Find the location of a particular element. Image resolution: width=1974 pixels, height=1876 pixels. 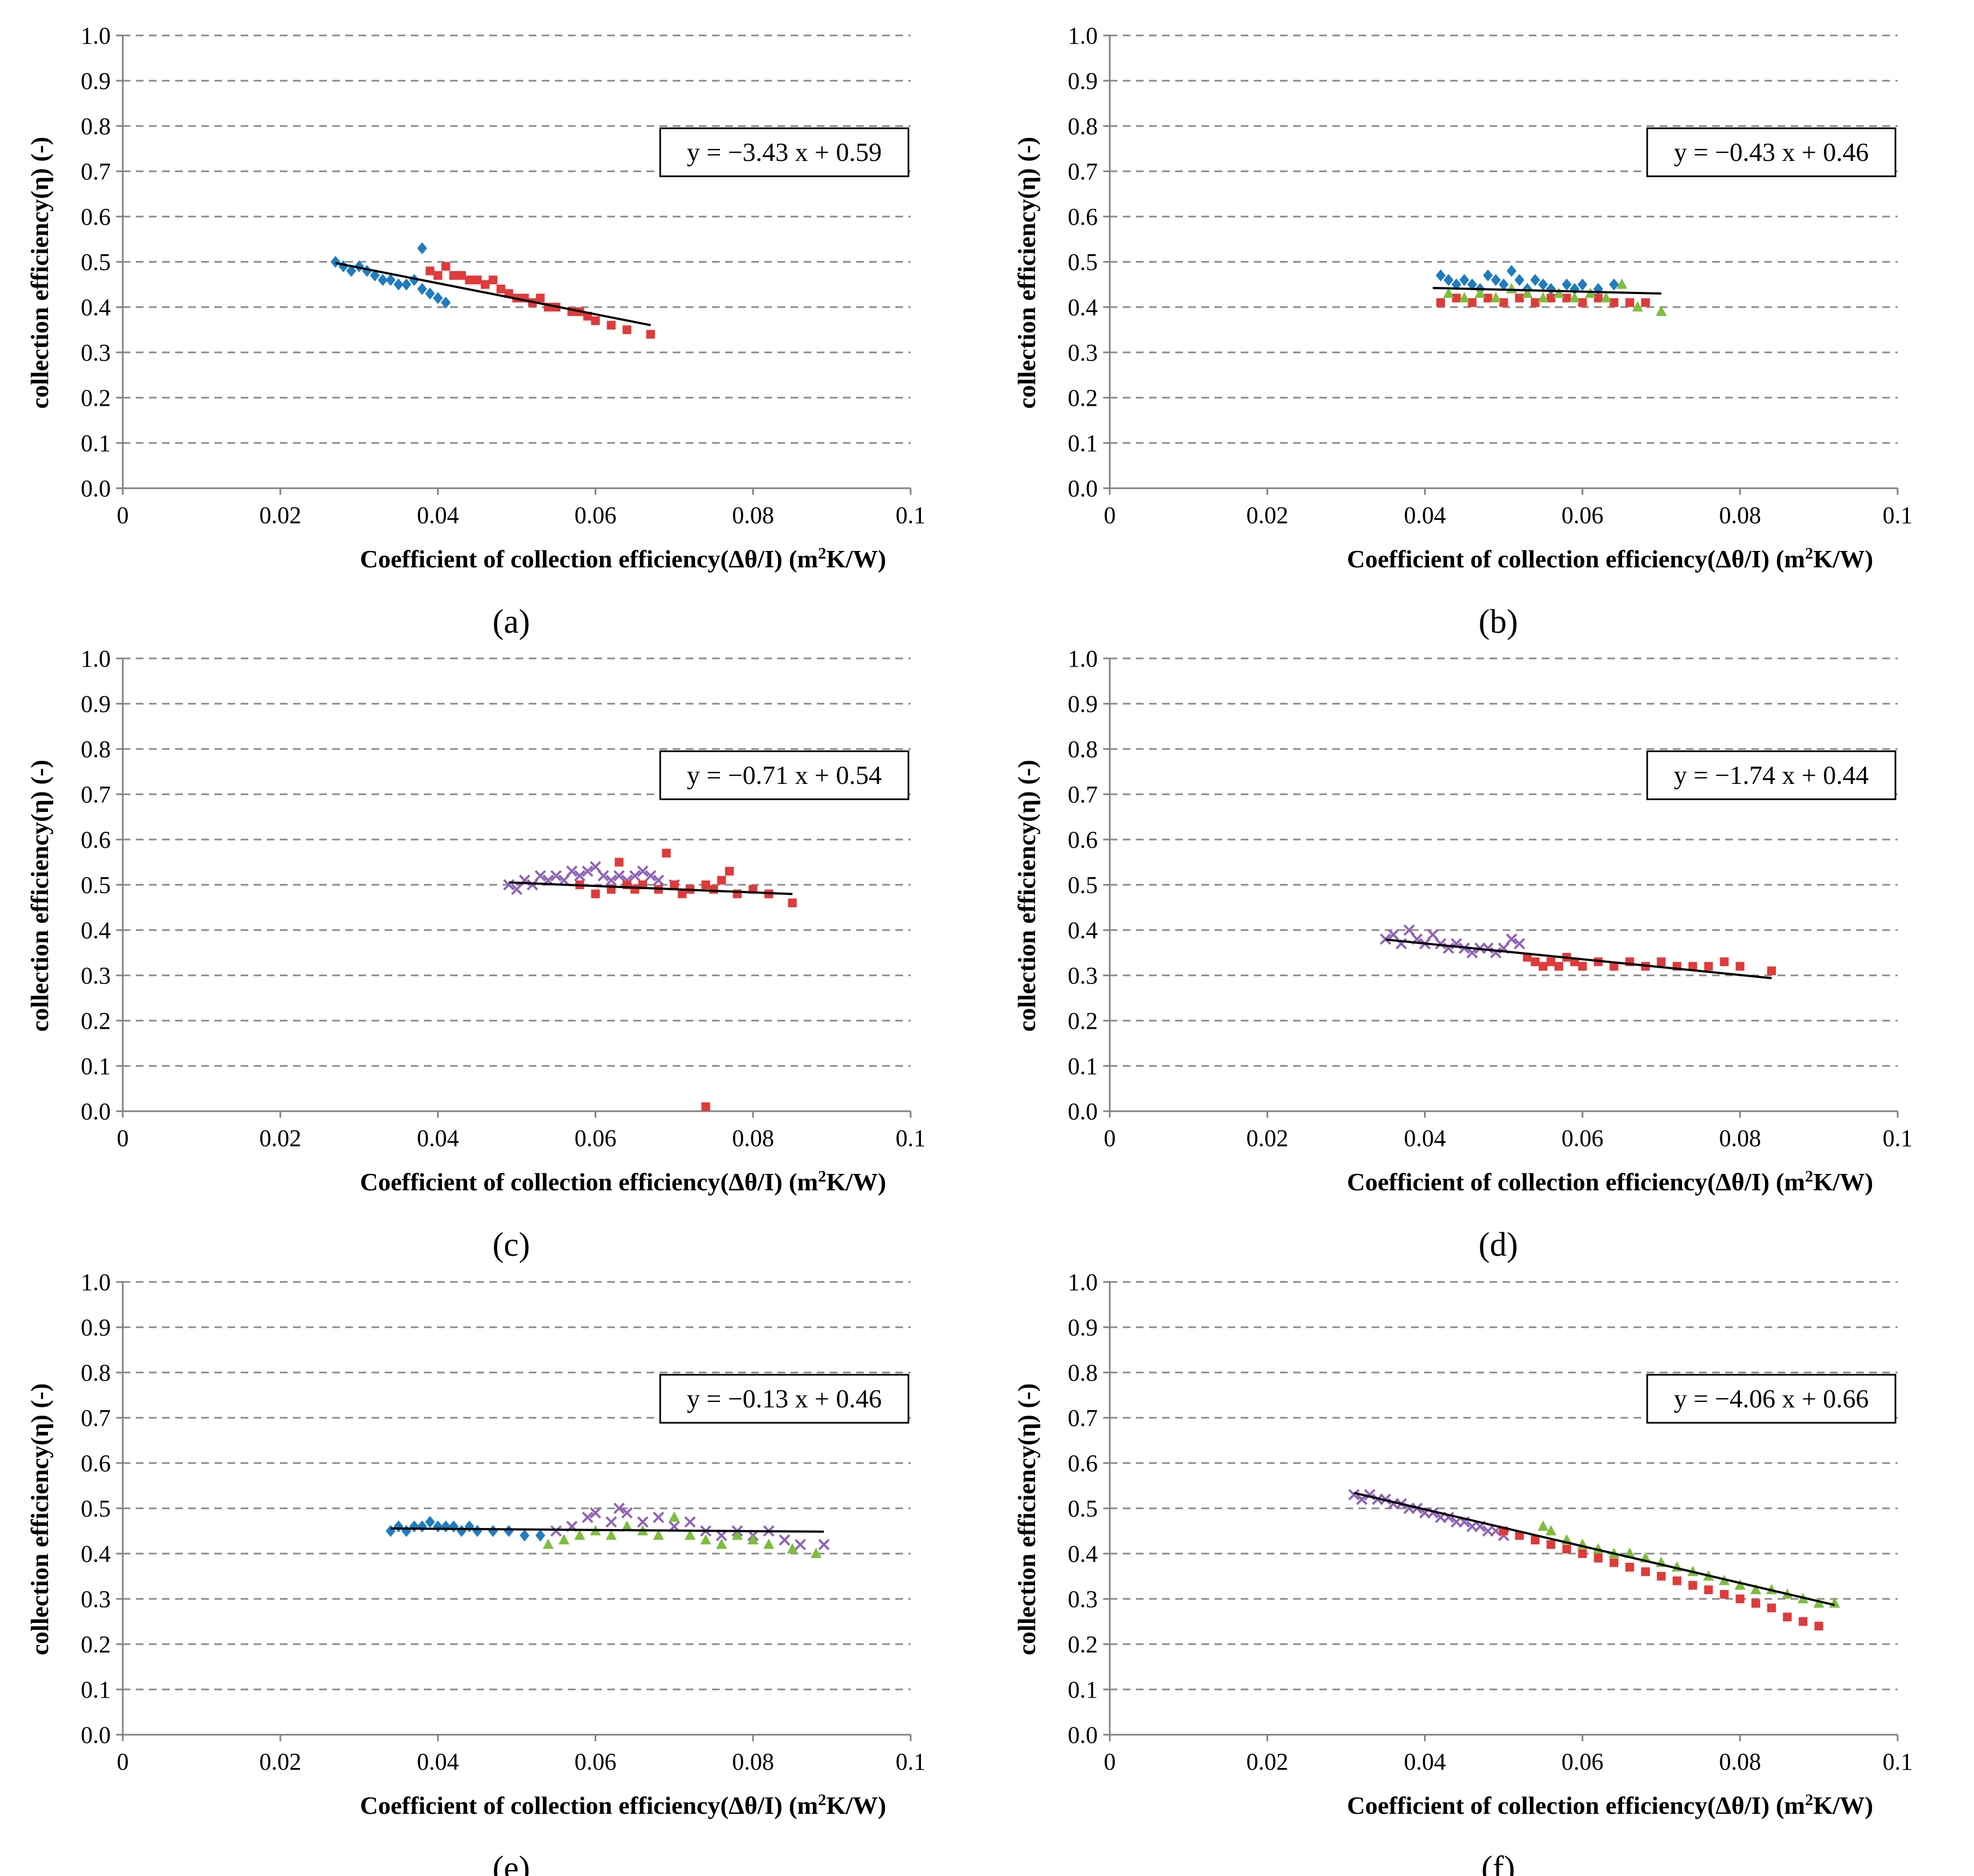

panel-label: (d) is located at coordinates (1498, 1244).